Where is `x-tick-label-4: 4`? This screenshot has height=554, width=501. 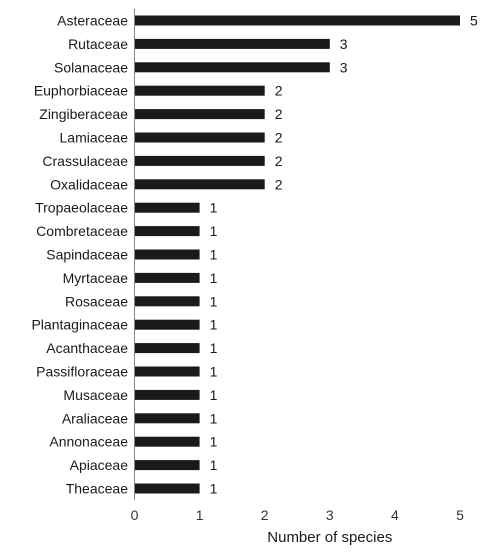
x-tick-label-4: 4 is located at coordinates (395, 515).